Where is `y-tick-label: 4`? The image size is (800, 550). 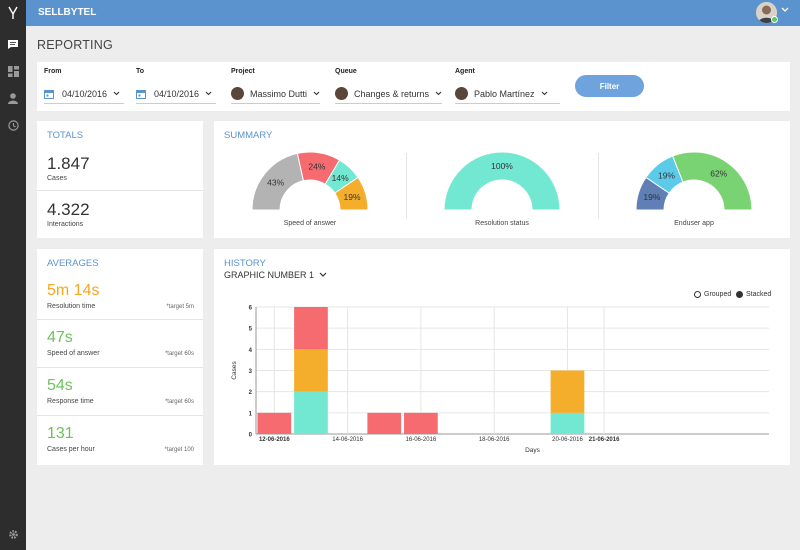 y-tick-label: 4 is located at coordinates (251, 351).